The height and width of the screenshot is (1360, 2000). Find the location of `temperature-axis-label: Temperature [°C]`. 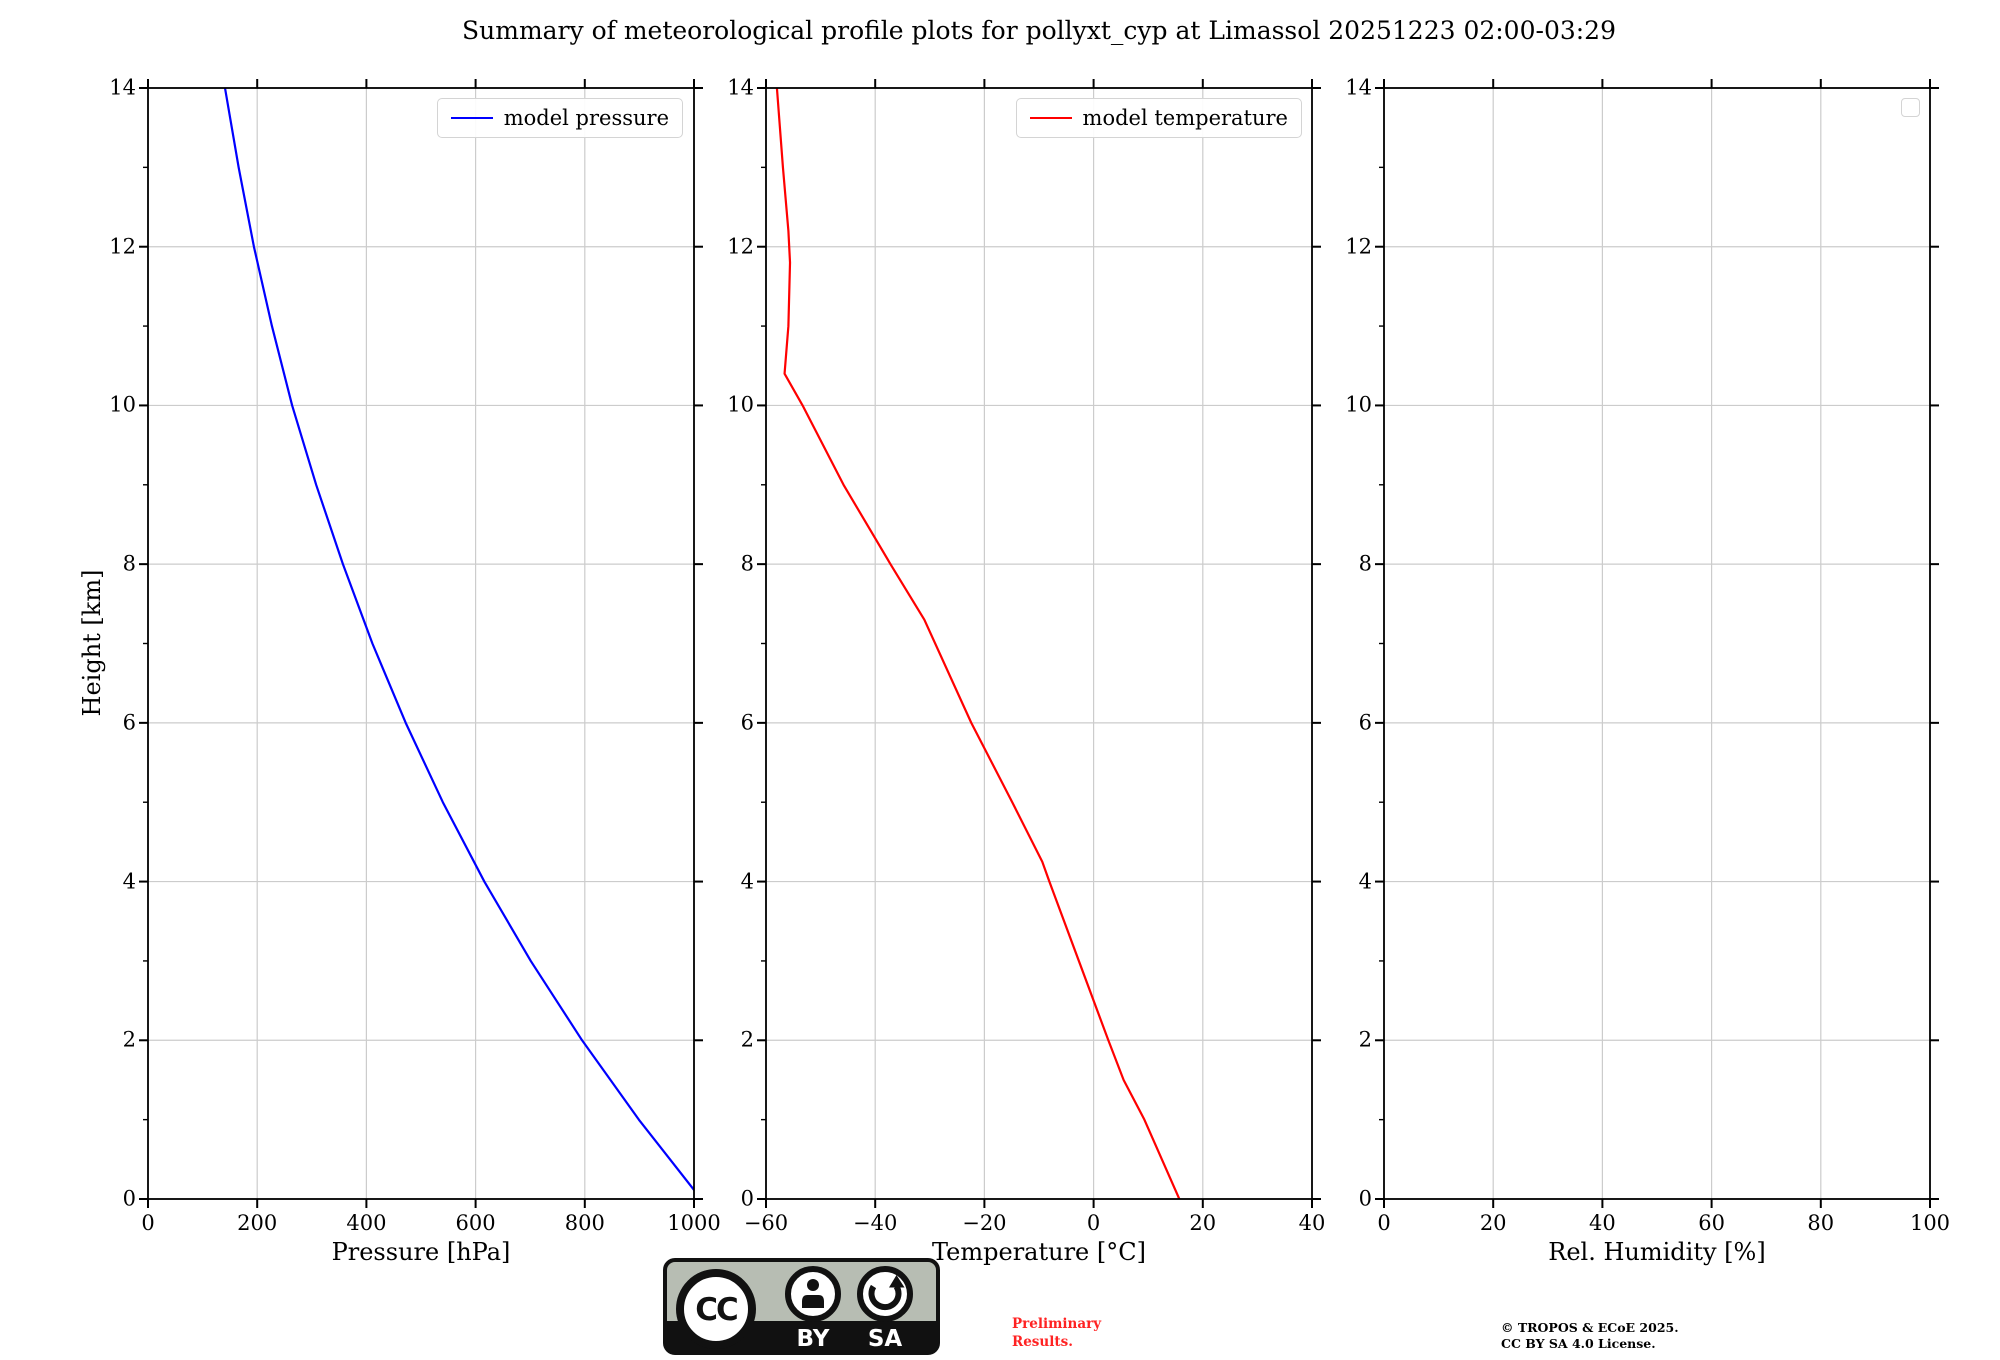

temperature-axis-label: Temperature [°C] is located at coordinates (1039, 1252).